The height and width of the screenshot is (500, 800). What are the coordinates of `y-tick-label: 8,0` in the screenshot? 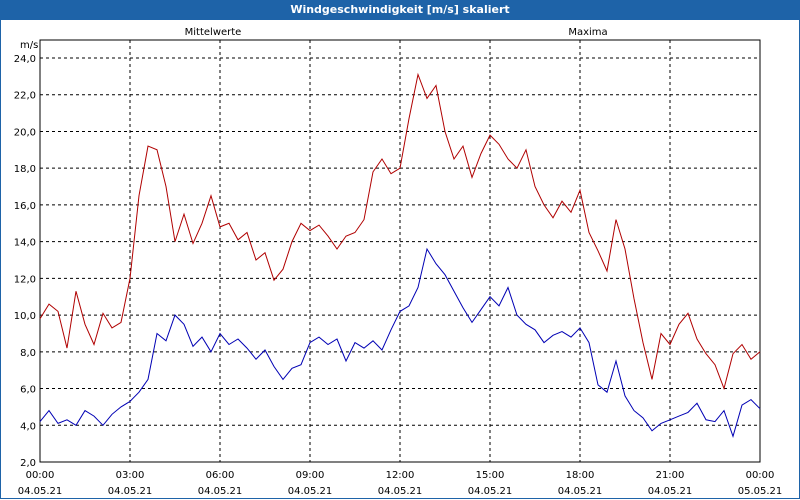 It's located at (28, 353).